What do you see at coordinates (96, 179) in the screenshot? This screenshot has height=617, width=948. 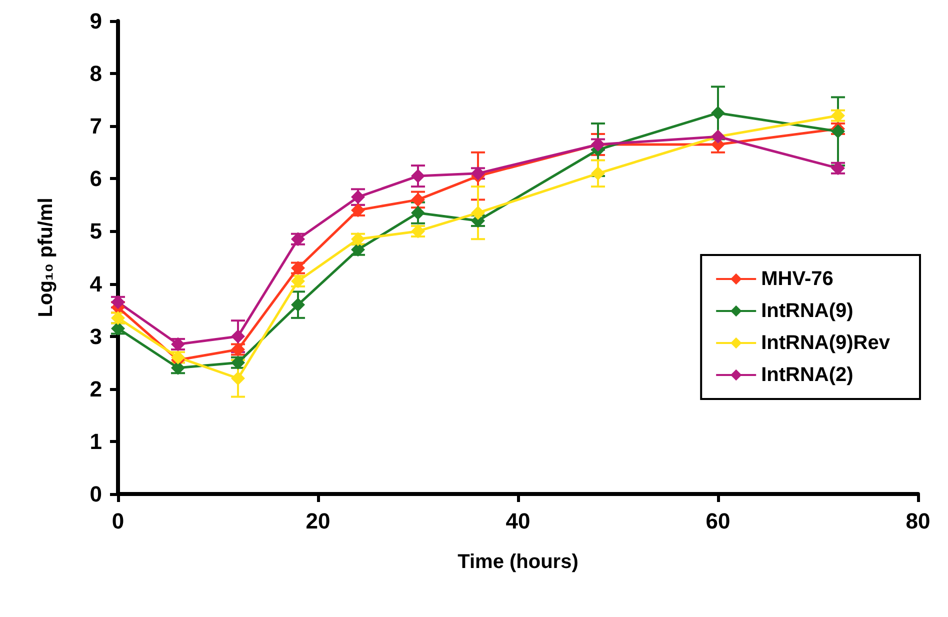 I see `y-tick-label: 6` at bounding box center [96, 179].